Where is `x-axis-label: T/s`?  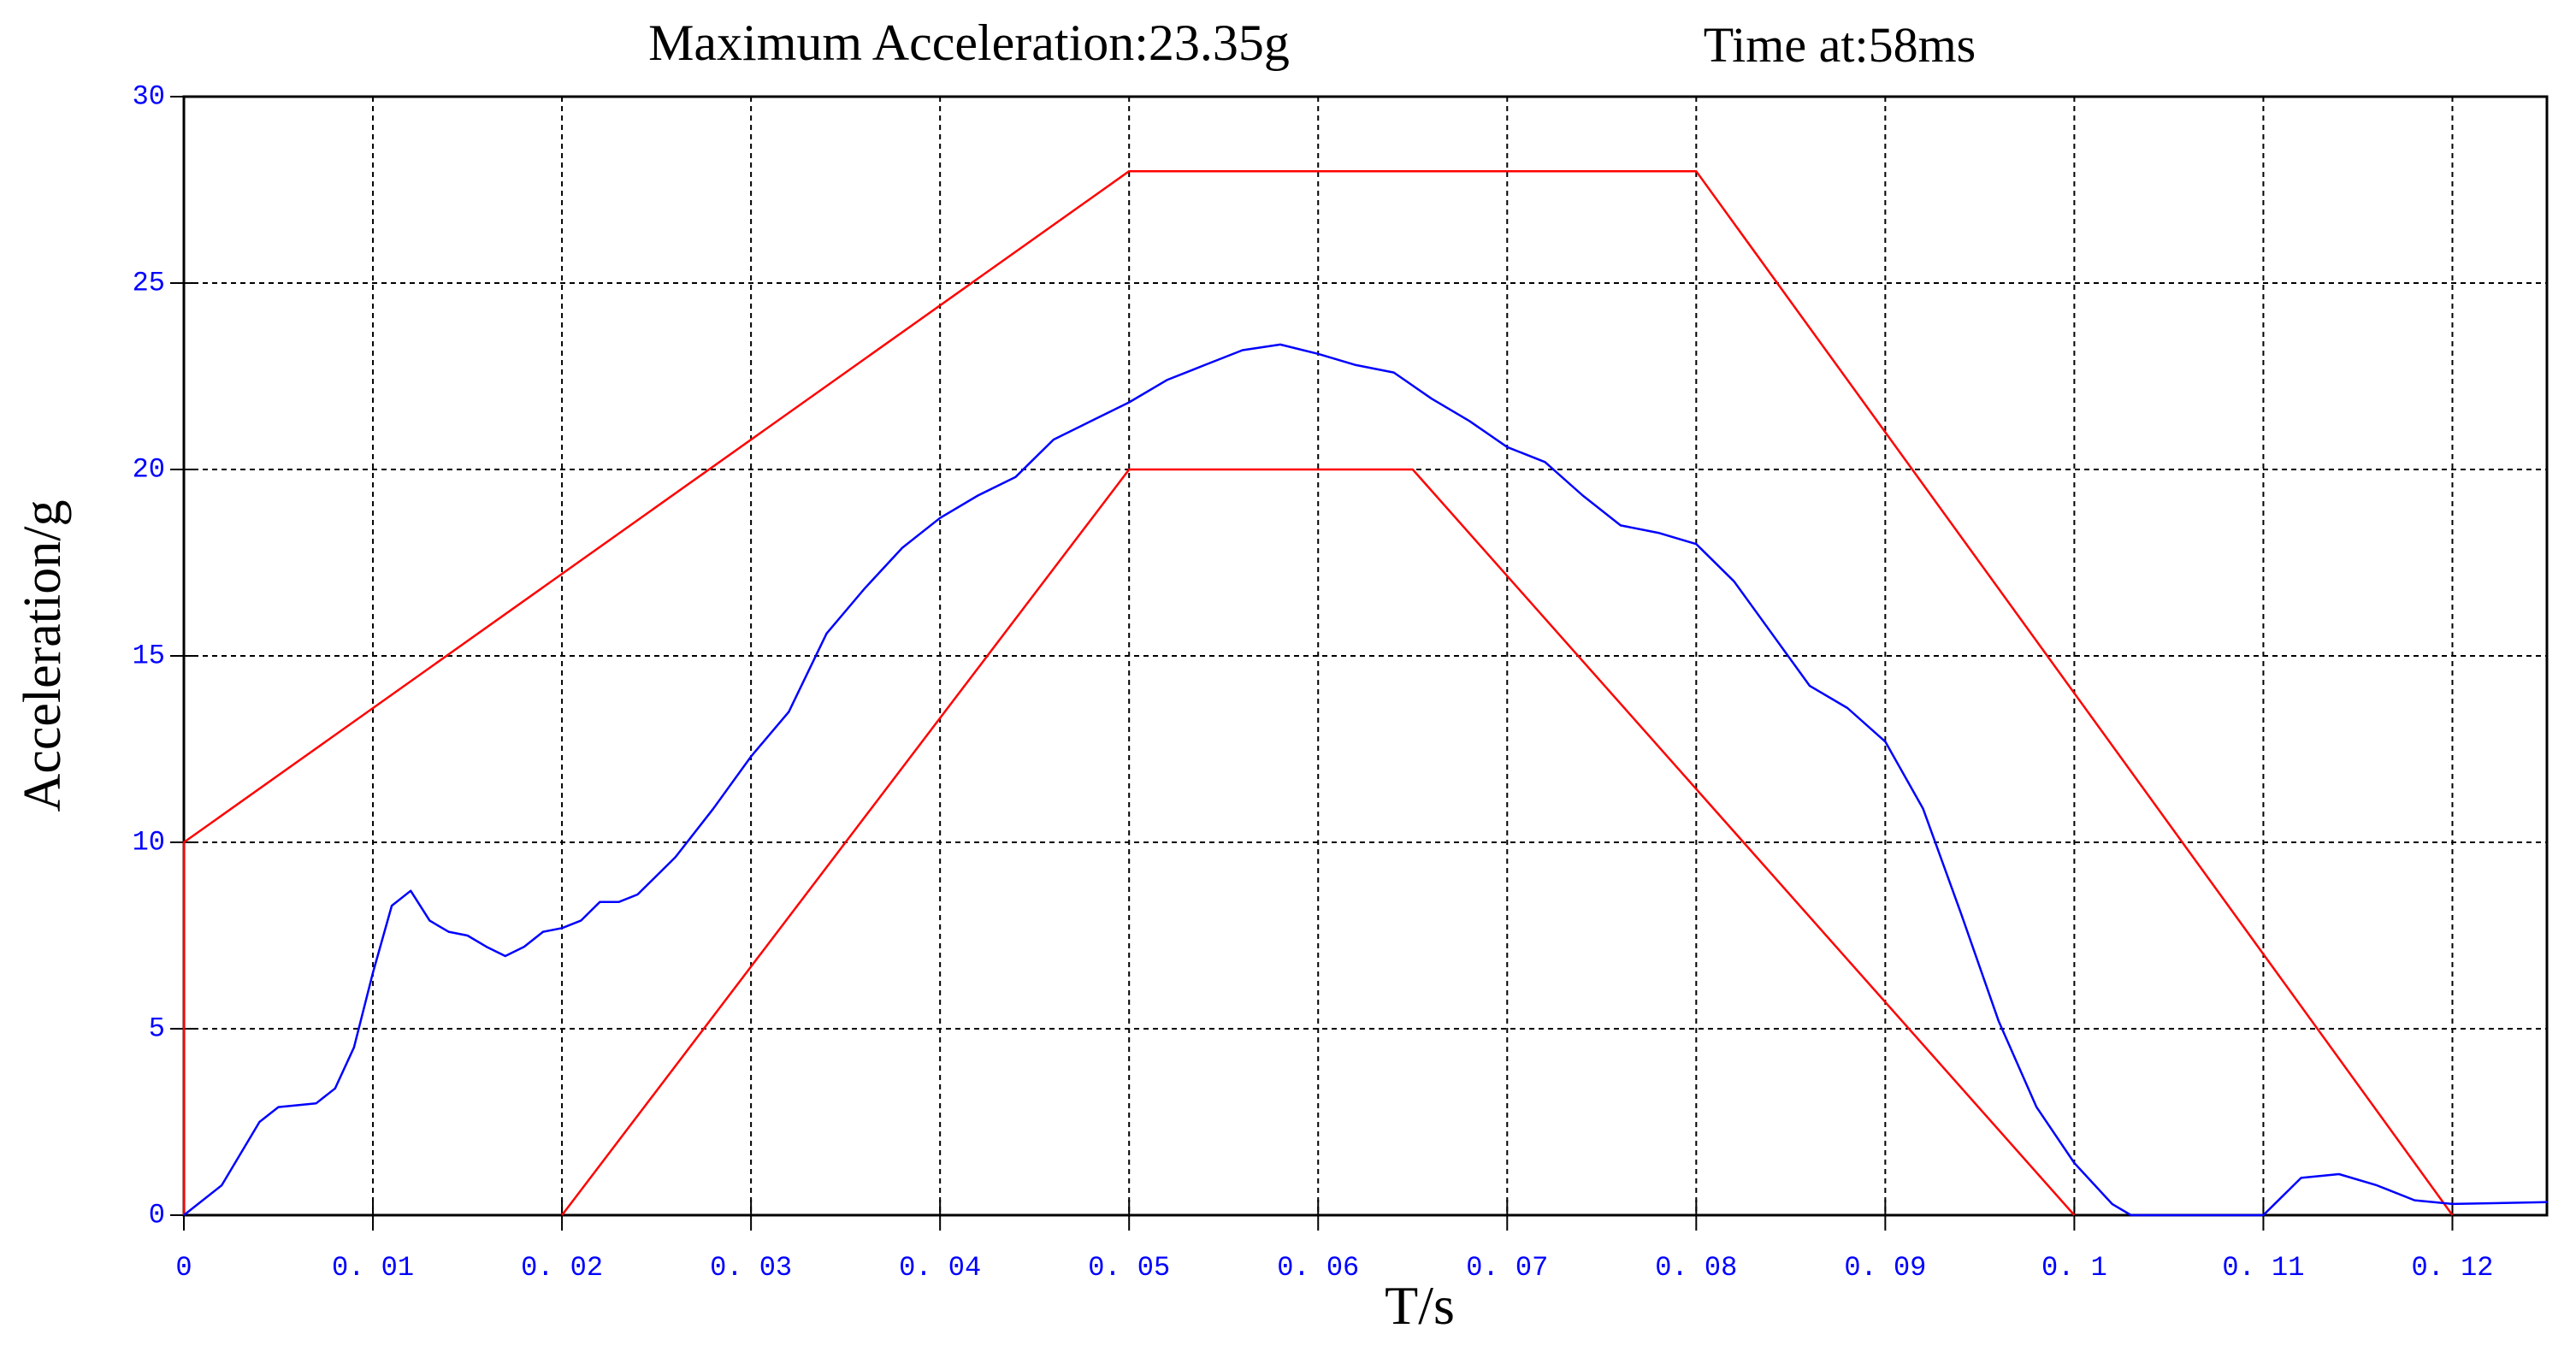
x-axis-label: T/s is located at coordinates (1420, 1306).